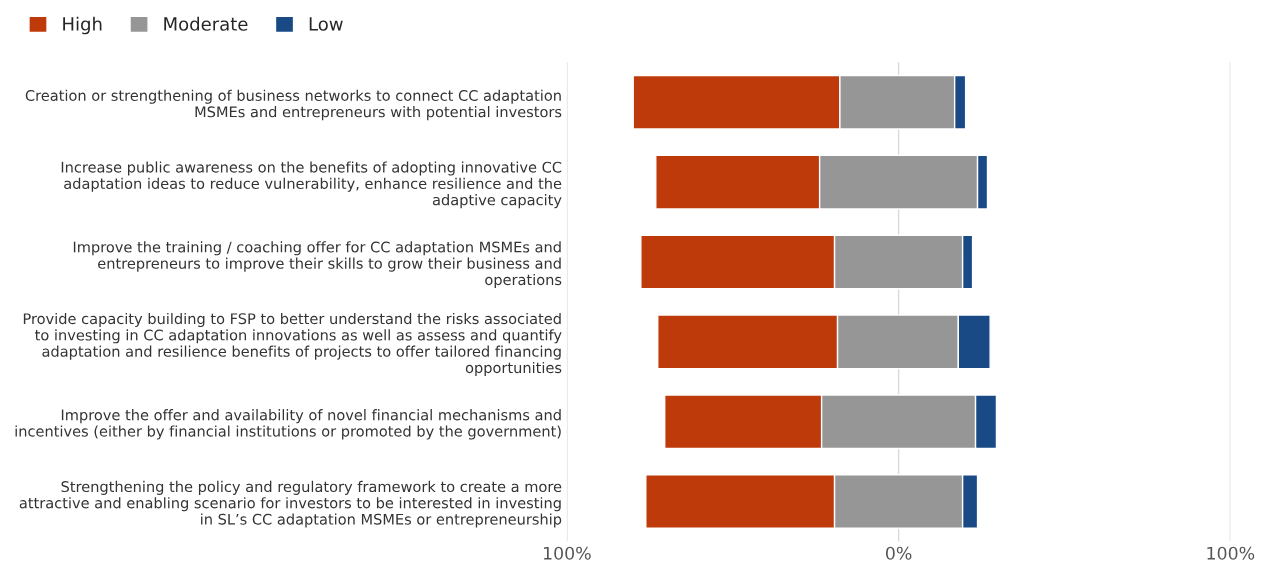 The image size is (1271, 567). I want to click on y-tick-label: Strengthening the policy and regulatory framework to create a more attractive and enabling scenario for investors to be interested in investing in SL’s CC adaptation MSMEs or entrepreneurship, so click(290, 504).